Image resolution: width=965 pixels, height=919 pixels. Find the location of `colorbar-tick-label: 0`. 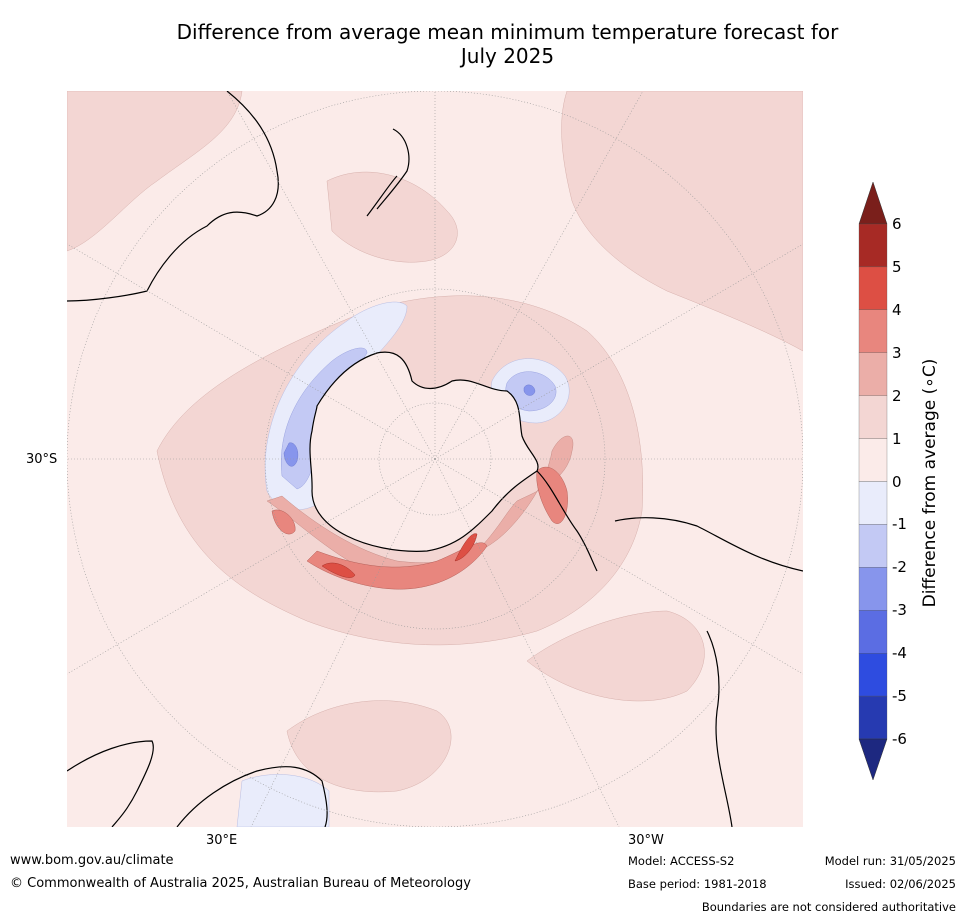

colorbar-tick-label: 0 is located at coordinates (897, 481).